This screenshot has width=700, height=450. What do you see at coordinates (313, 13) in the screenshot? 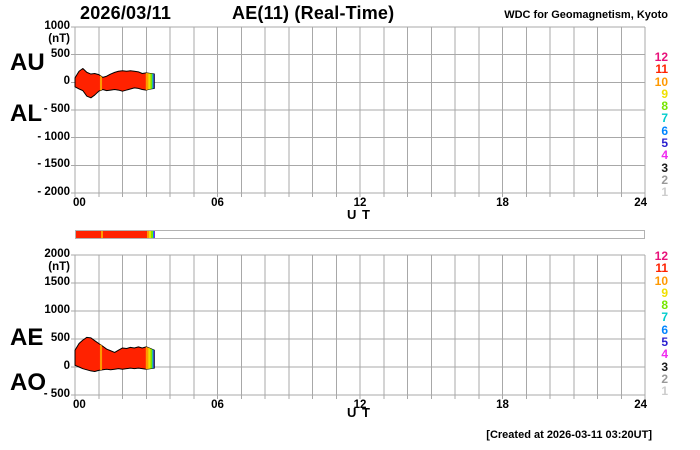
I see `page-title: AE(11) (Real-Time)` at bounding box center [313, 13].